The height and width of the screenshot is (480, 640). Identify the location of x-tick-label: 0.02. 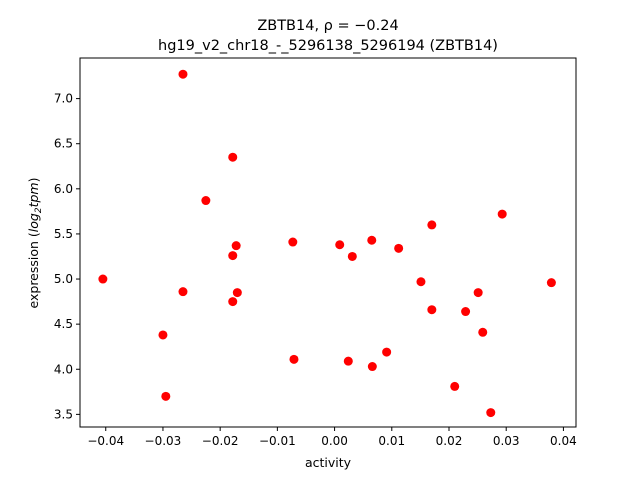
(449, 441).